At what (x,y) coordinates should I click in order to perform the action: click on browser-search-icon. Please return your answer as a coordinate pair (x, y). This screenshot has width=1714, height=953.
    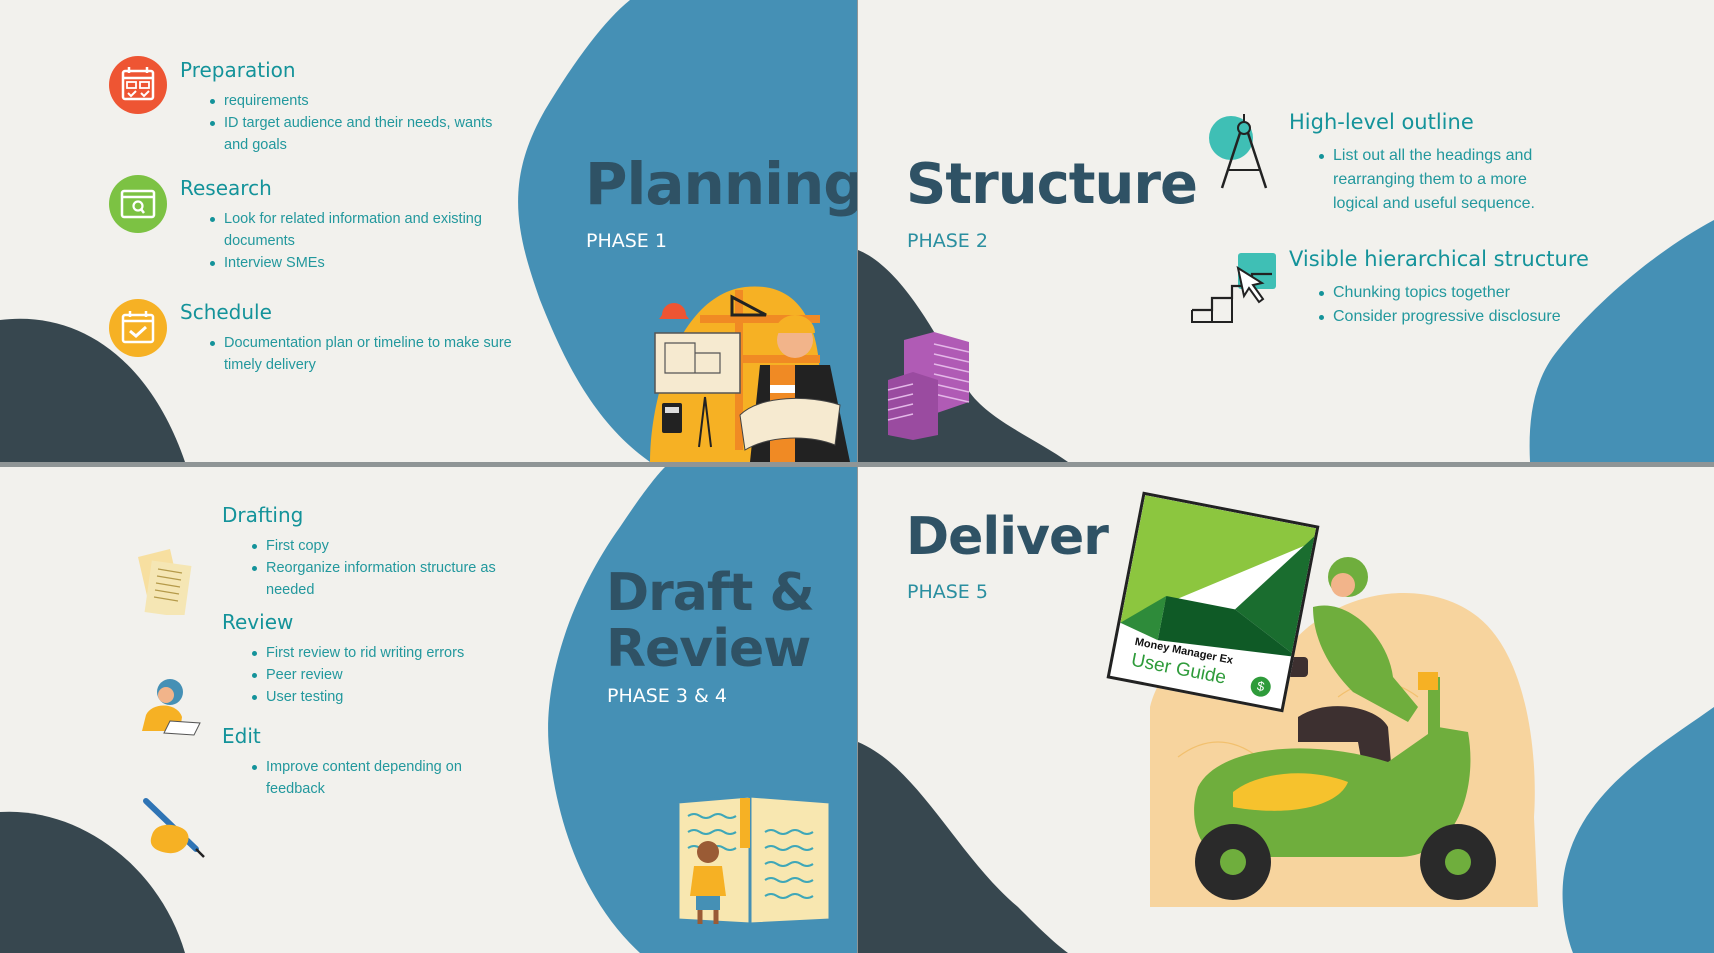
    Looking at the image, I should click on (138, 204).